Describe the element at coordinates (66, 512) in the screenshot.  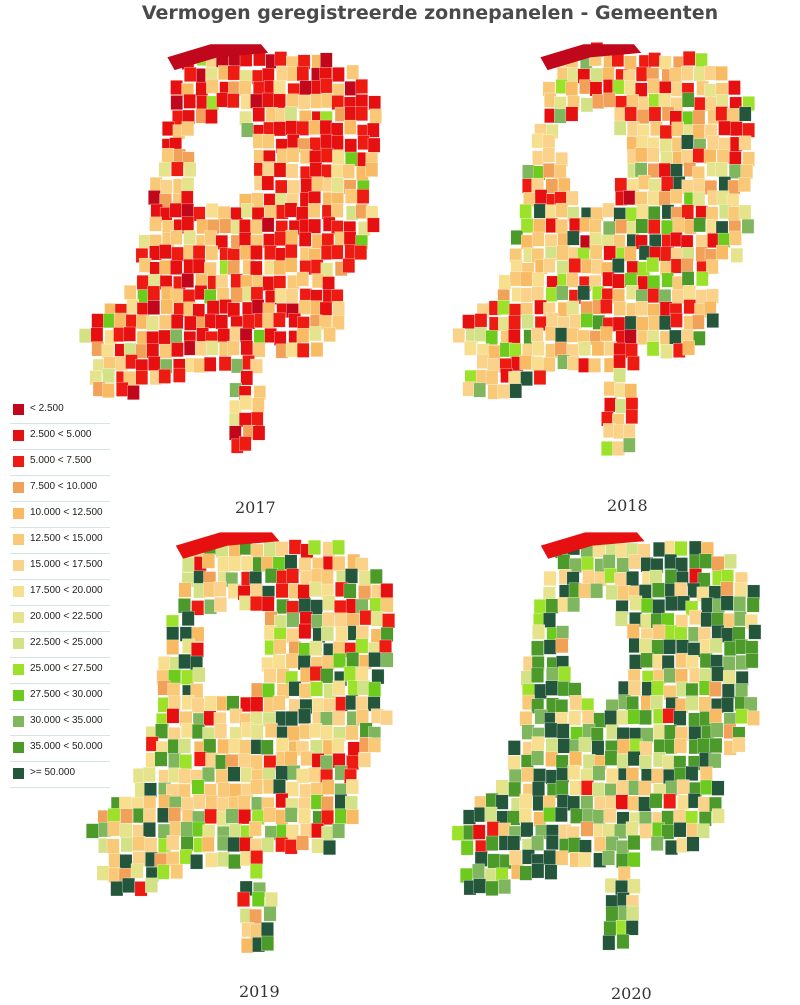
I see `legend-label: 10.000 < 12.500` at that location.